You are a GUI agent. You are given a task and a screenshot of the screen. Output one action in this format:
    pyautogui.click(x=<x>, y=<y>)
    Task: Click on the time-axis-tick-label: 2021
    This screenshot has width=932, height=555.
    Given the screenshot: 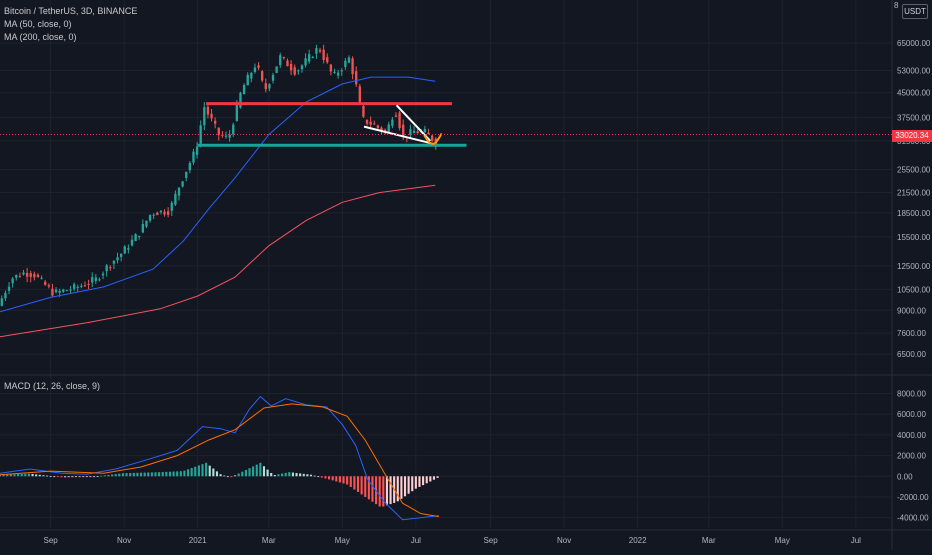 What is the action you would take?
    pyautogui.click(x=198, y=540)
    